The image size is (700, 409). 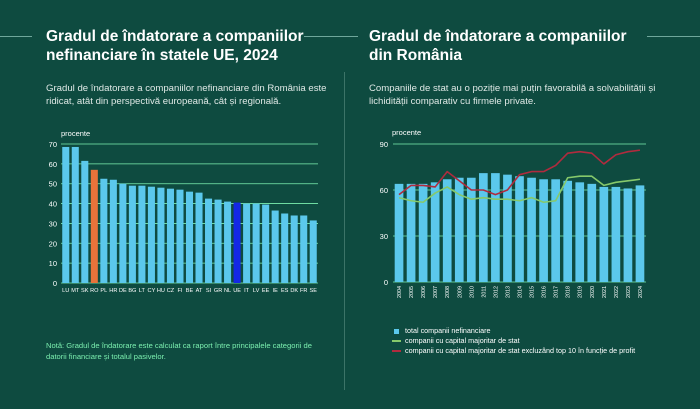 What do you see at coordinates (53, 144) in the screenshot?
I see `y-tick-label: 70` at bounding box center [53, 144].